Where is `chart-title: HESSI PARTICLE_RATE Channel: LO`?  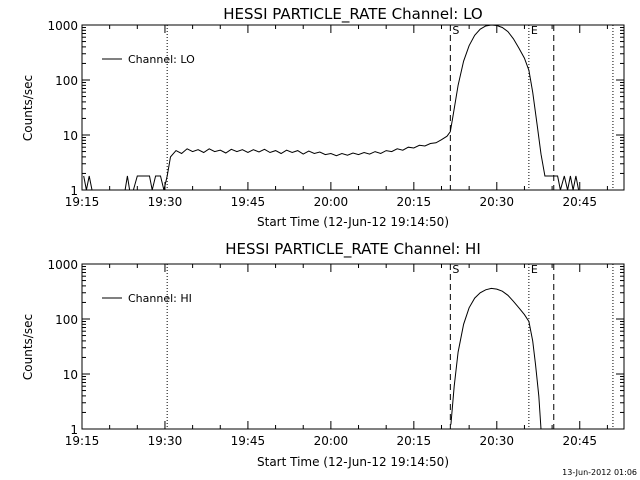 chart-title: HESSI PARTICLE_RATE Channel: LO is located at coordinates (352, 14).